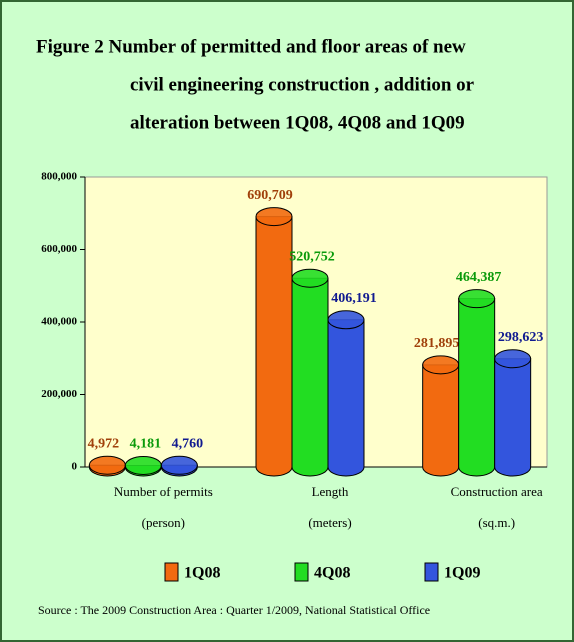  Describe the element at coordinates (104, 443) in the screenshot. I see `value-label: 4,972` at that location.